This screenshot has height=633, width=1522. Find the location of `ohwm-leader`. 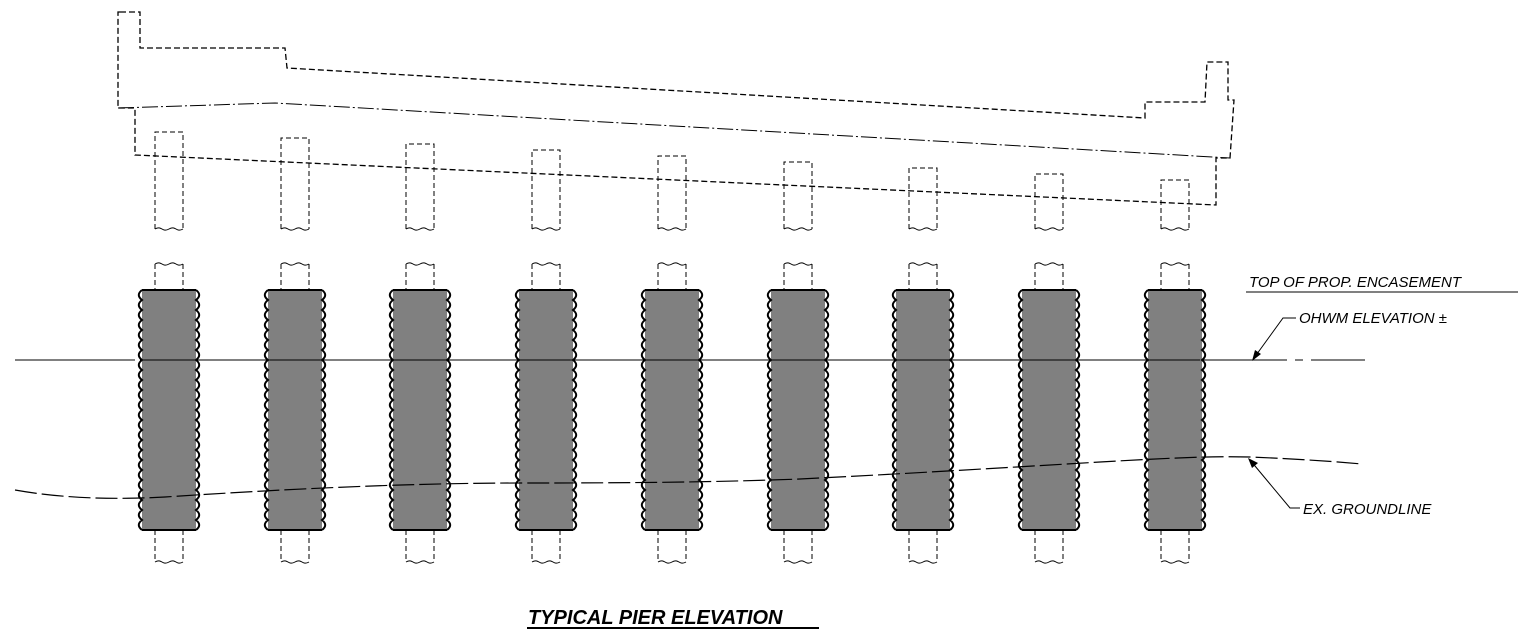

ohwm-leader is located at coordinates (1274, 338).